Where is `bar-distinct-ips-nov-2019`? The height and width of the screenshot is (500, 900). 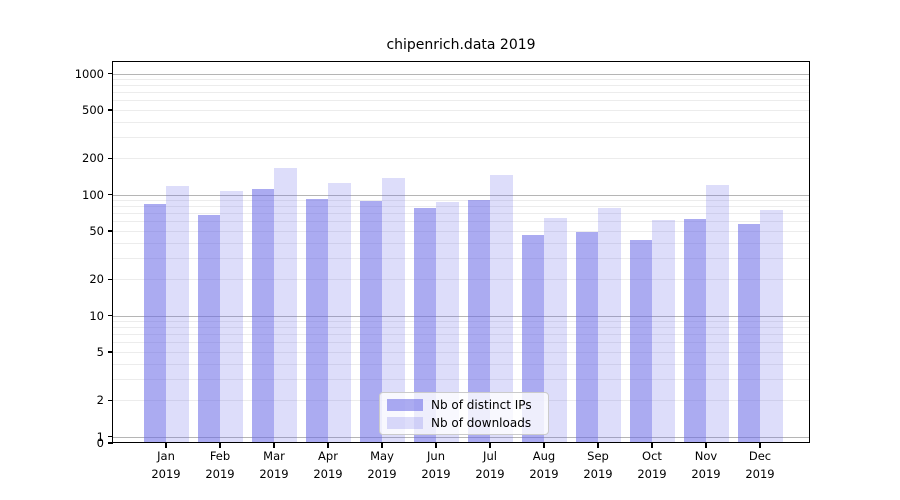
bar-distinct-ips-nov-2019 is located at coordinates (694, 330).